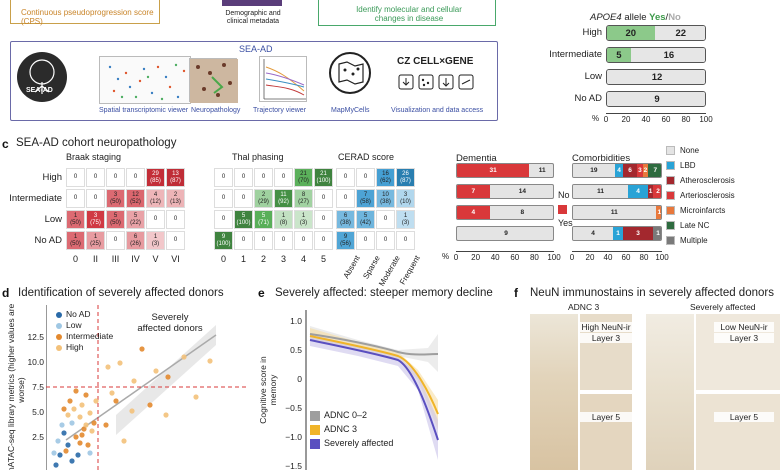 Image resolution: width=780 pixels, height=470 pixels. I want to click on dementia-tick-label: 80, so click(534, 257).